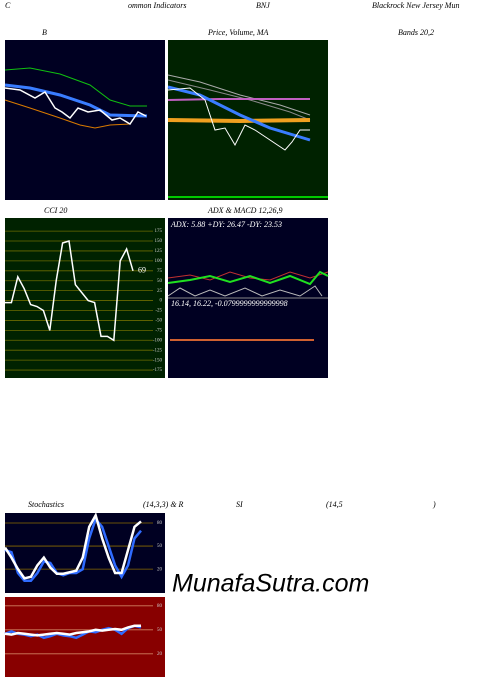 This screenshot has width=500, height=680. I want to click on y-tick-label: -125, so click(158, 350).